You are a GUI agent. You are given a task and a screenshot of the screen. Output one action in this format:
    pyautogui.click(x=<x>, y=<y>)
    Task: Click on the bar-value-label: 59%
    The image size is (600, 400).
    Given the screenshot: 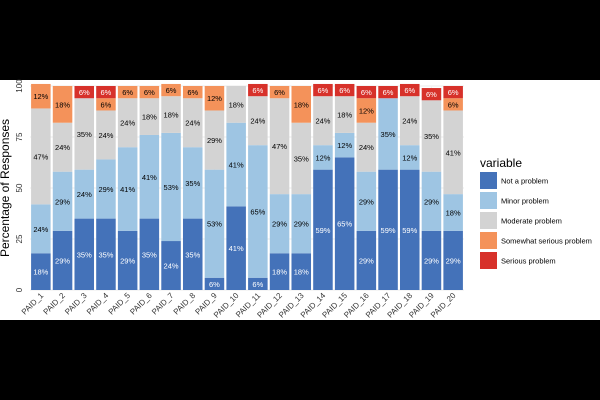 What is the action you would take?
    pyautogui.click(x=388, y=230)
    